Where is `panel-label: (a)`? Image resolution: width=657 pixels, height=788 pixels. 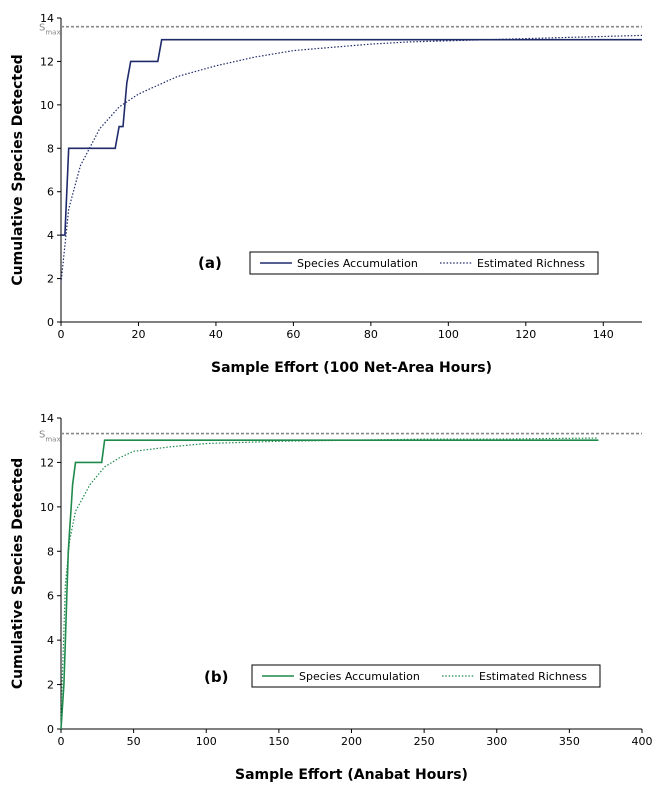 panel-label: (a) is located at coordinates (210, 263).